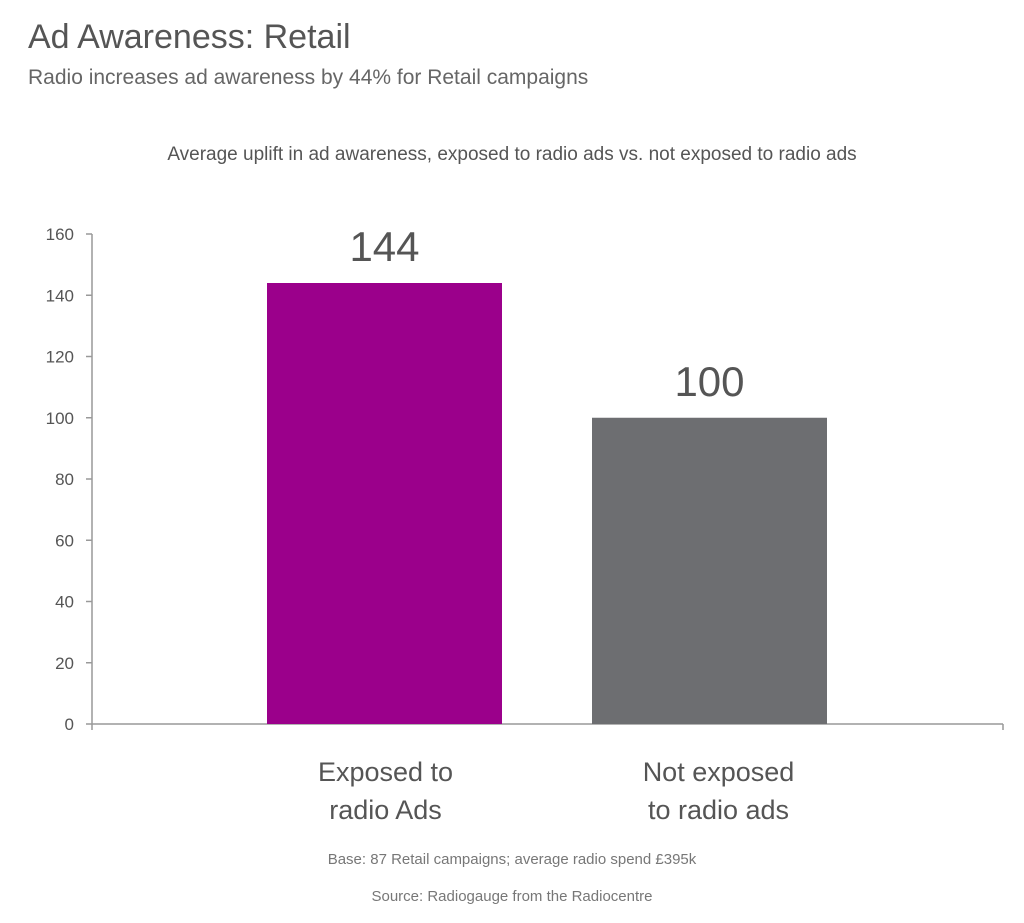  Describe the element at coordinates (64, 540) in the screenshot. I see `y-tick-label: 60` at that location.